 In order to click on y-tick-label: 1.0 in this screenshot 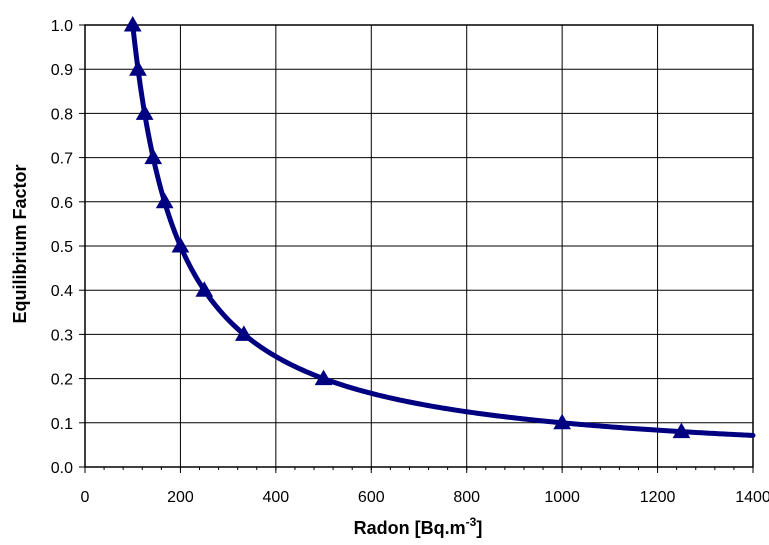, I will do `click(62, 26)`.